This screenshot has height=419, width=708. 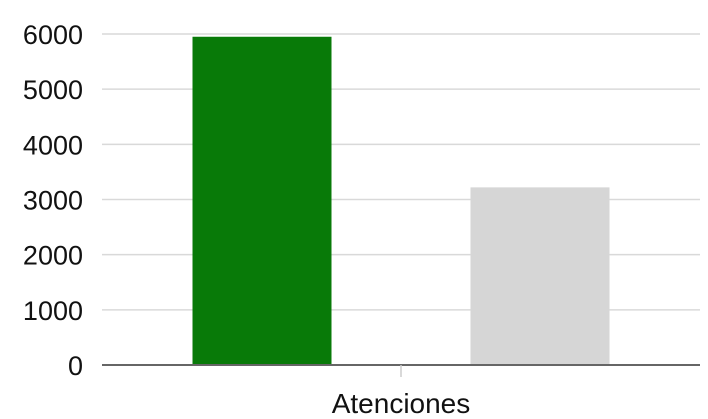 What do you see at coordinates (53, 35) in the screenshot?
I see `y-tick-label-6: 6000` at bounding box center [53, 35].